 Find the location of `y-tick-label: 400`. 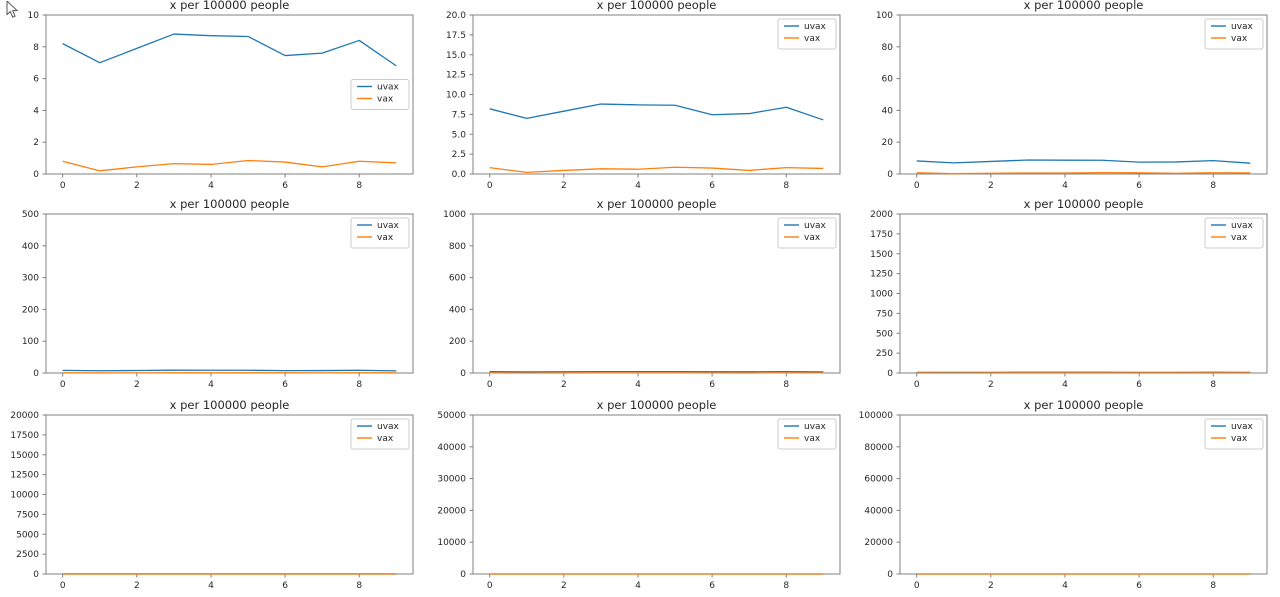

y-tick-label: 400 is located at coordinates (457, 310).